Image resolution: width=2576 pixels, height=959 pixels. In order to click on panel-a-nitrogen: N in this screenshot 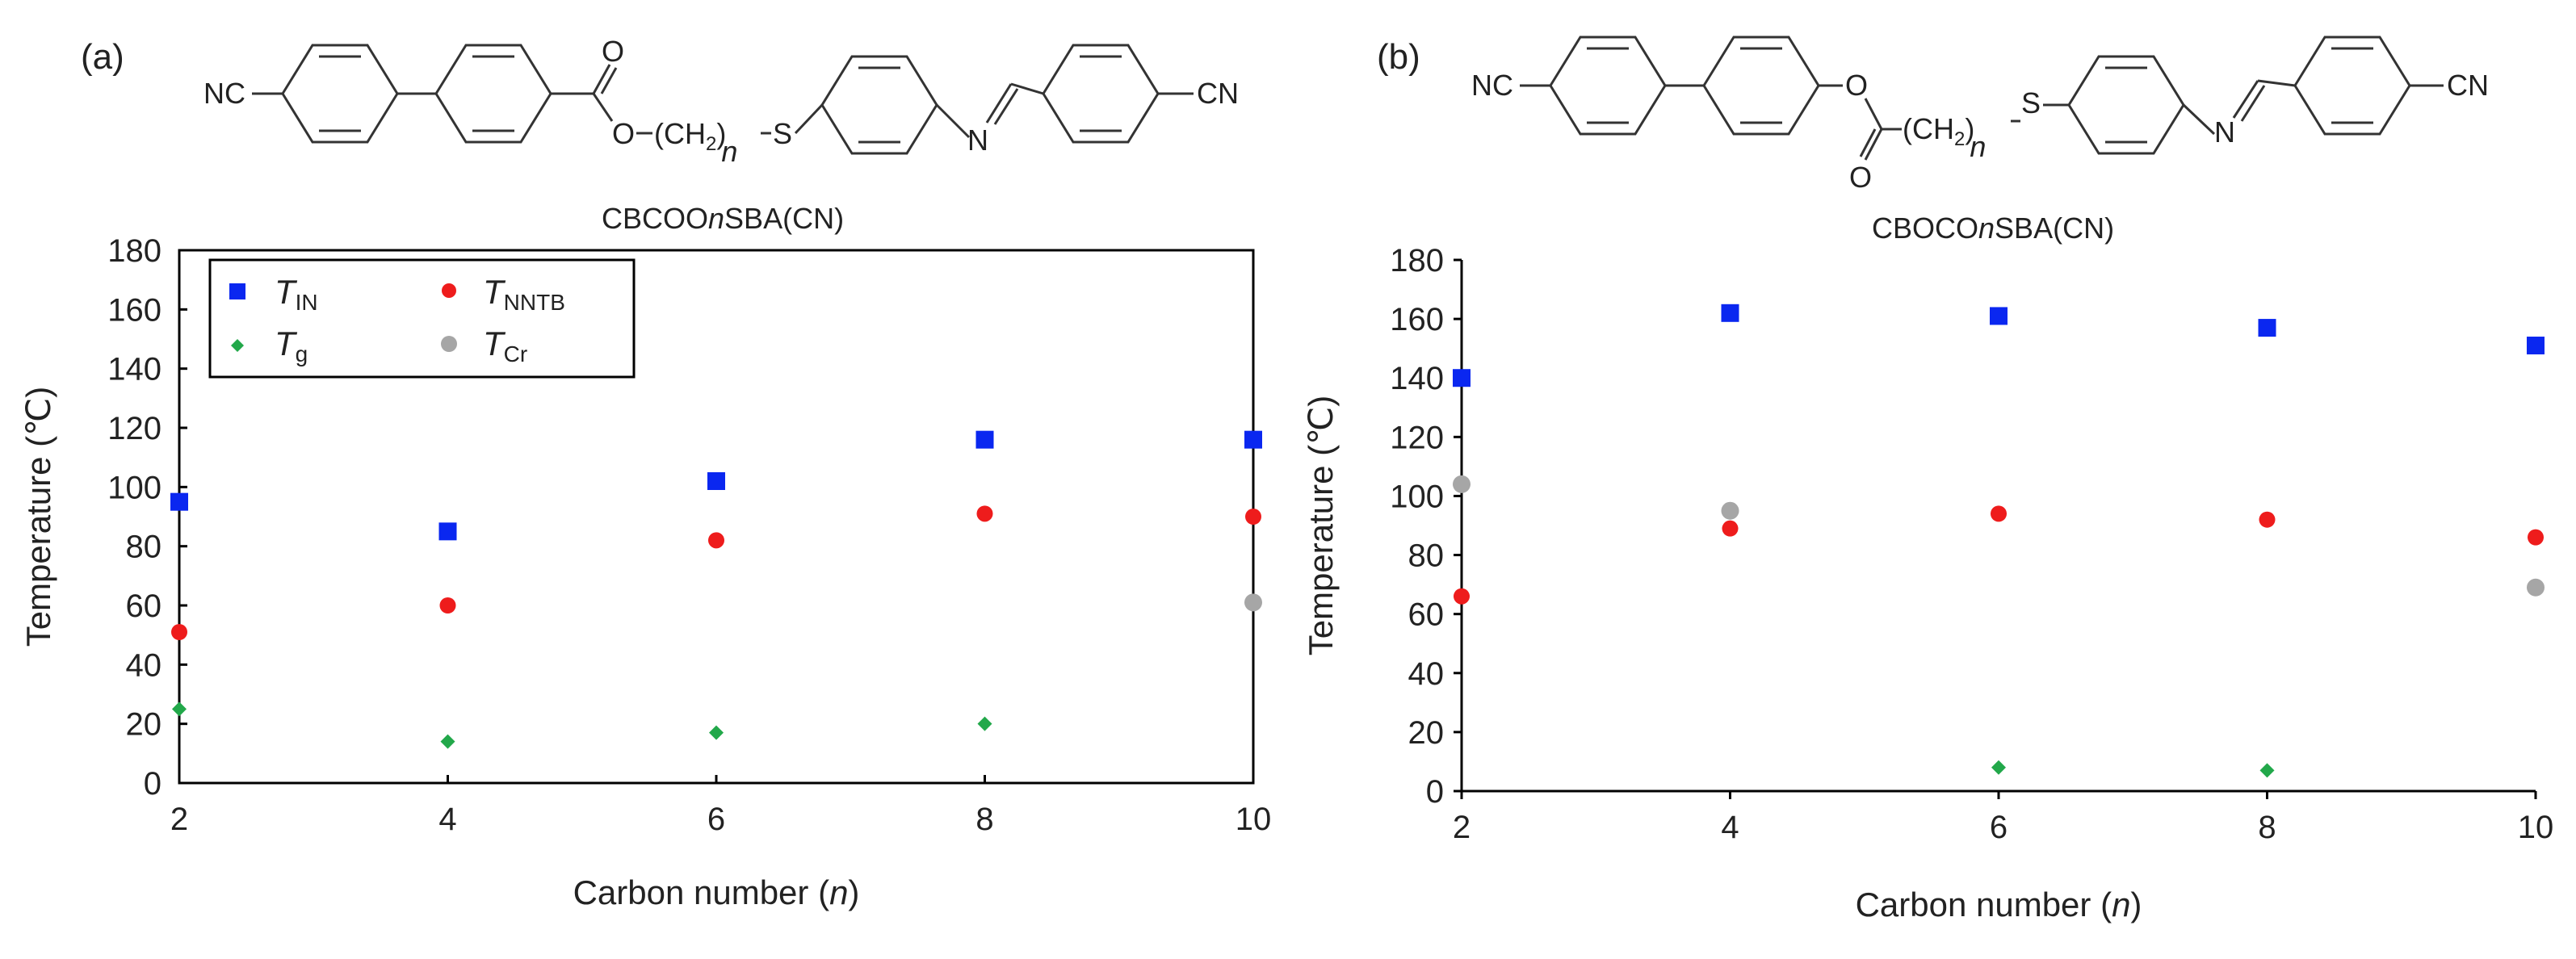, I will do `click(977, 140)`.